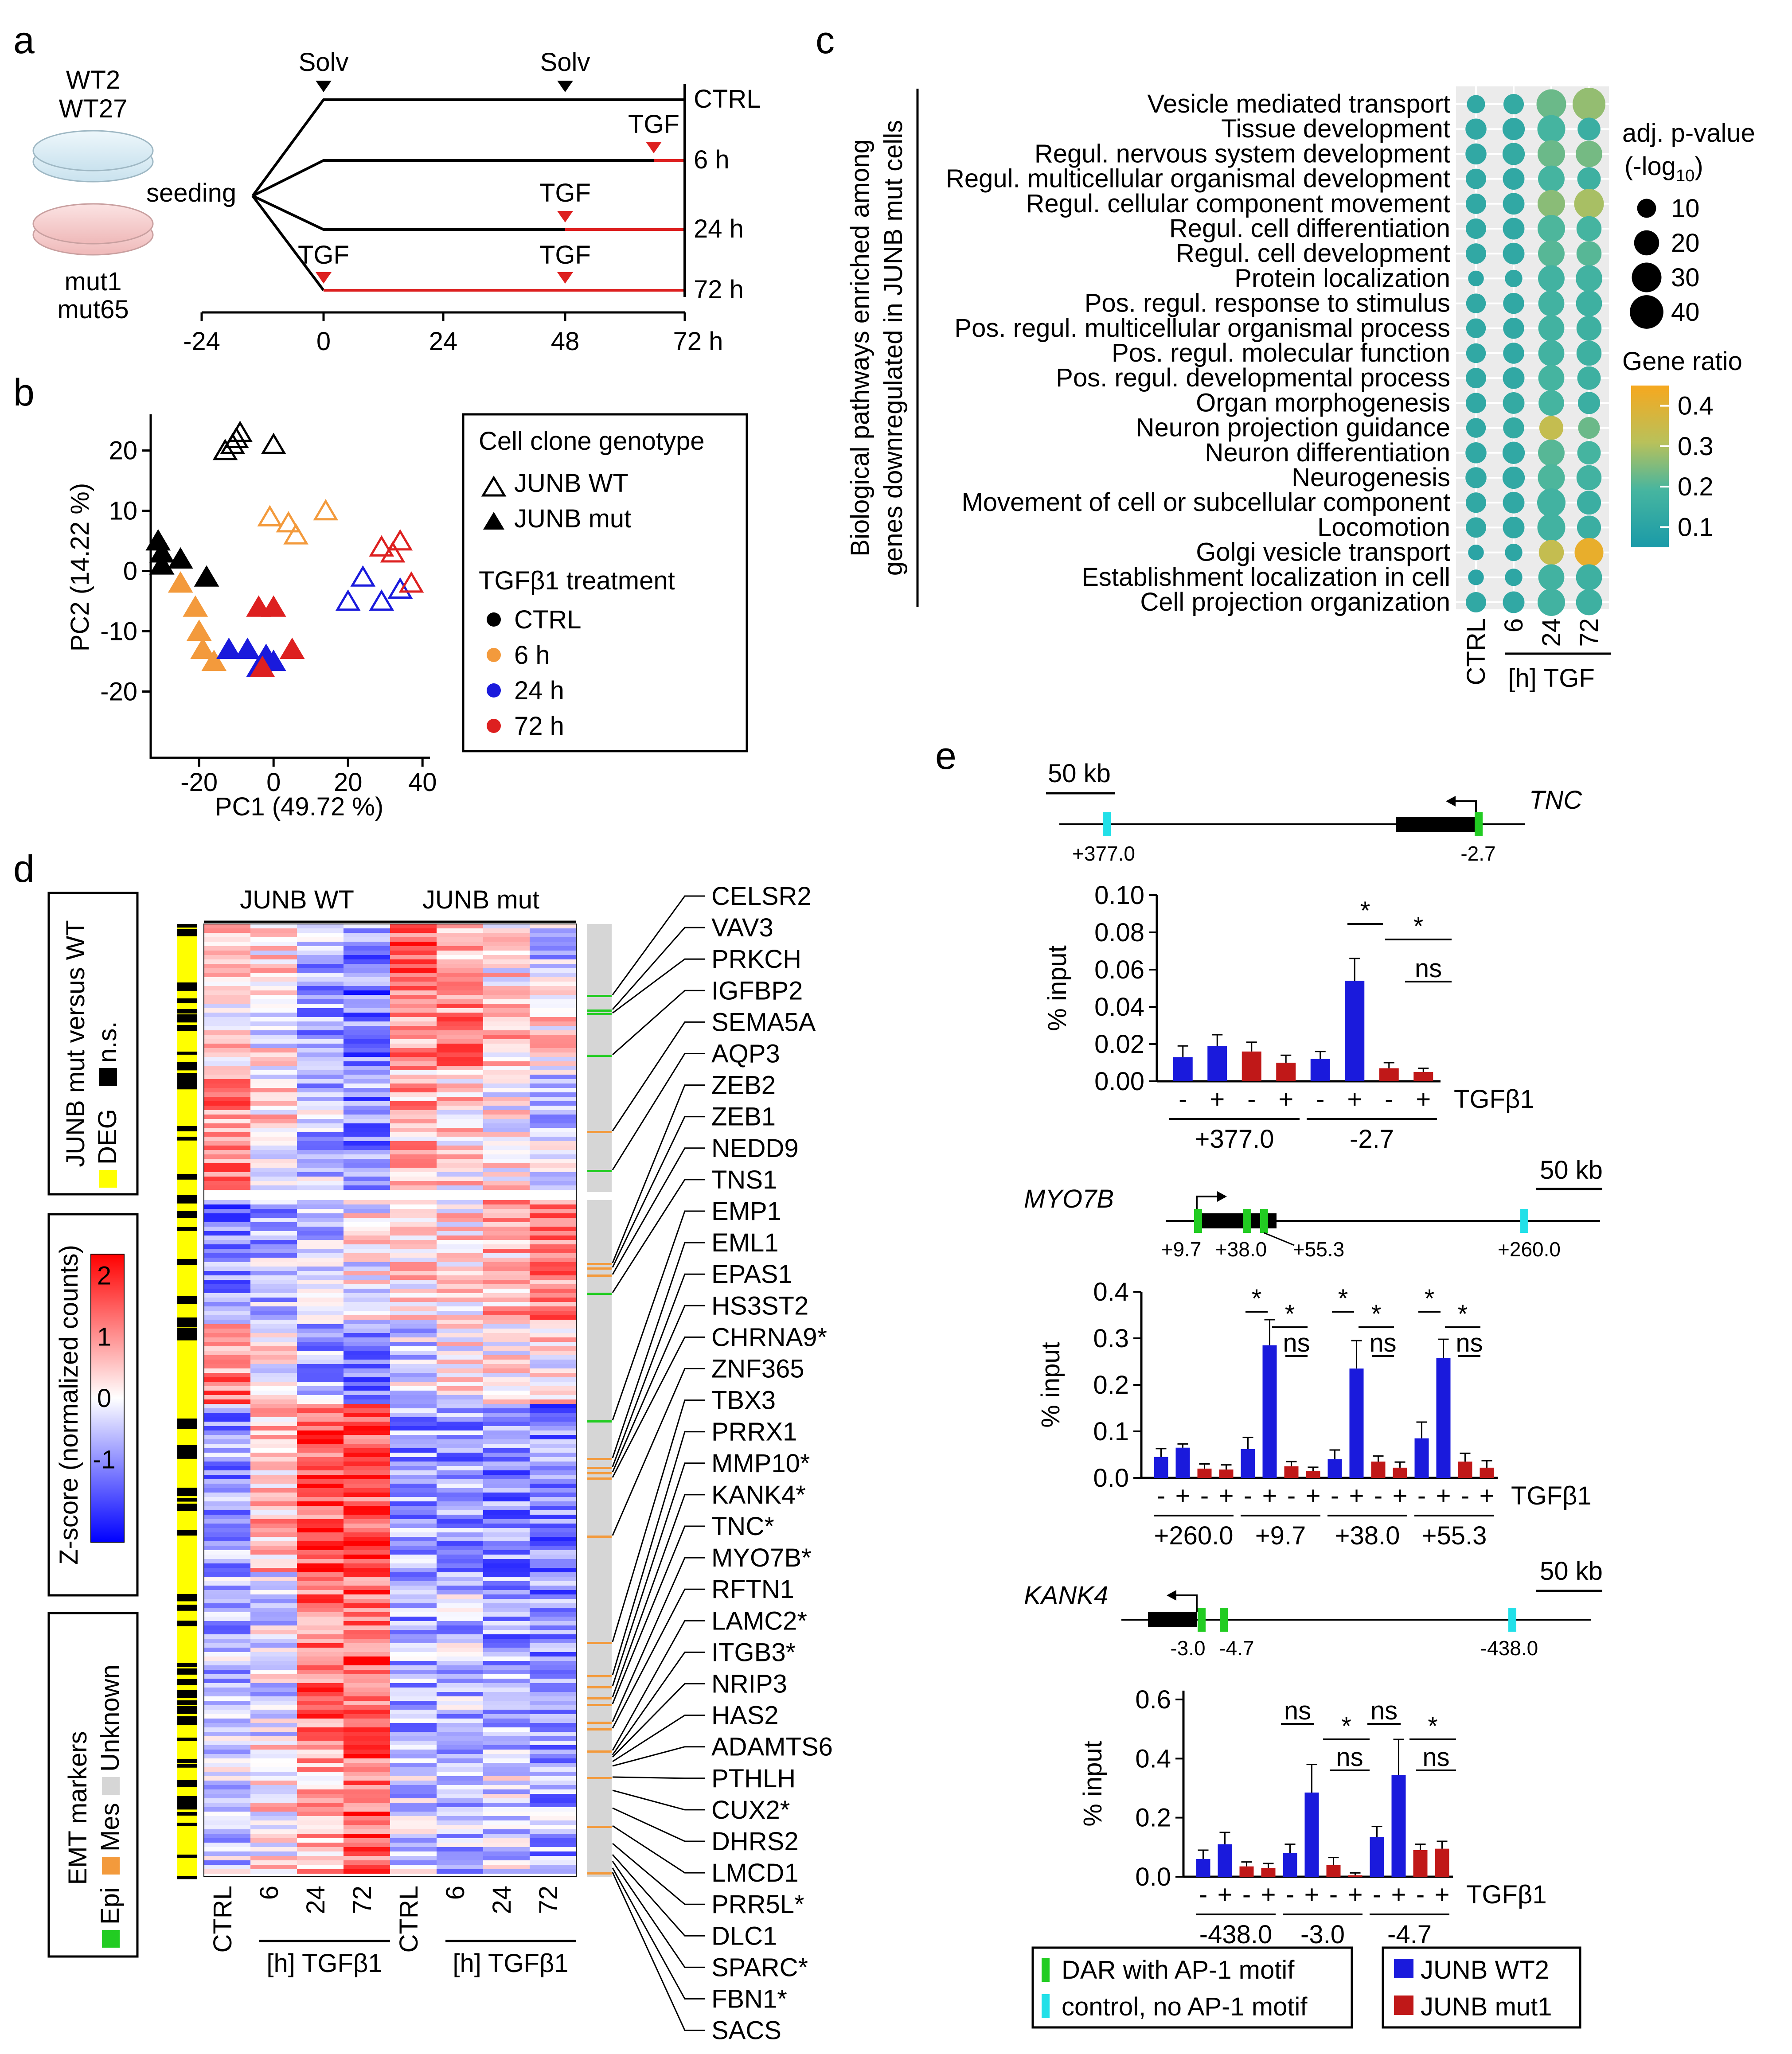 This screenshot has height=2054, width=1792. What do you see at coordinates (1378, 1470) in the screenshot?
I see `chip-bar` at bounding box center [1378, 1470].